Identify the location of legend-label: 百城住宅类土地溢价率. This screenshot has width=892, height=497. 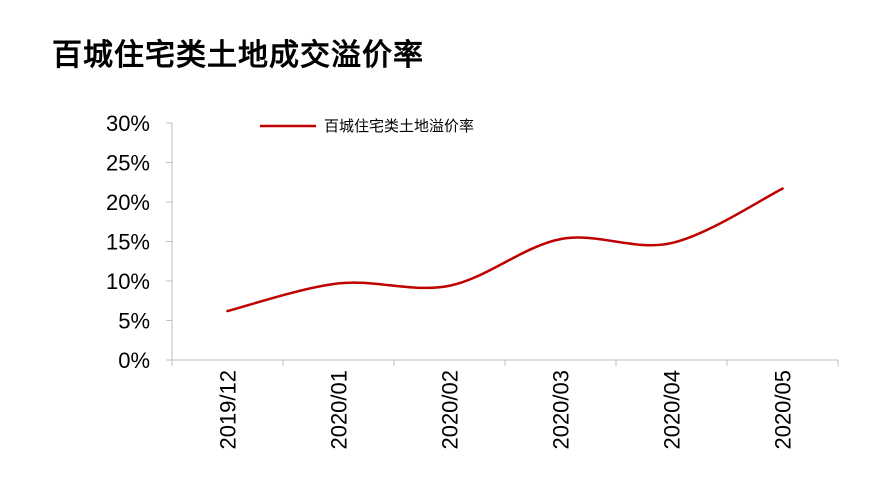
(399, 126).